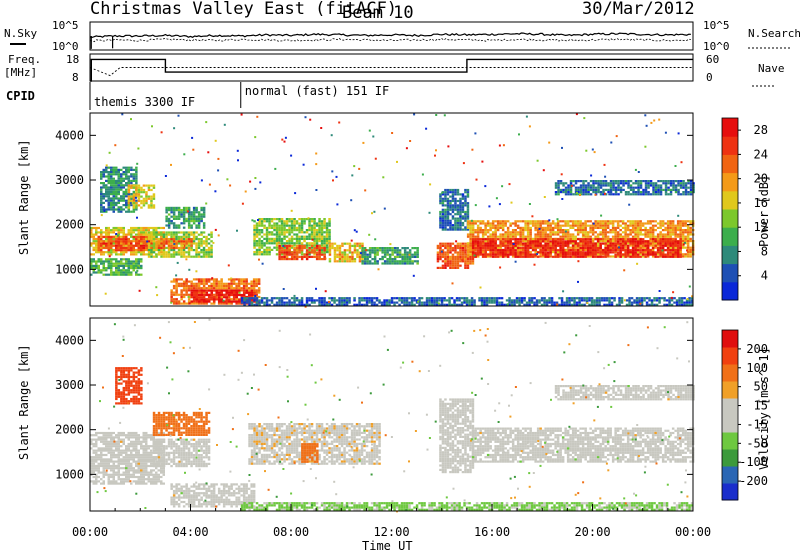 This screenshot has width=800, height=554. What do you see at coordinates (771, 68) in the screenshot?
I see `nave-label: Nave` at bounding box center [771, 68].